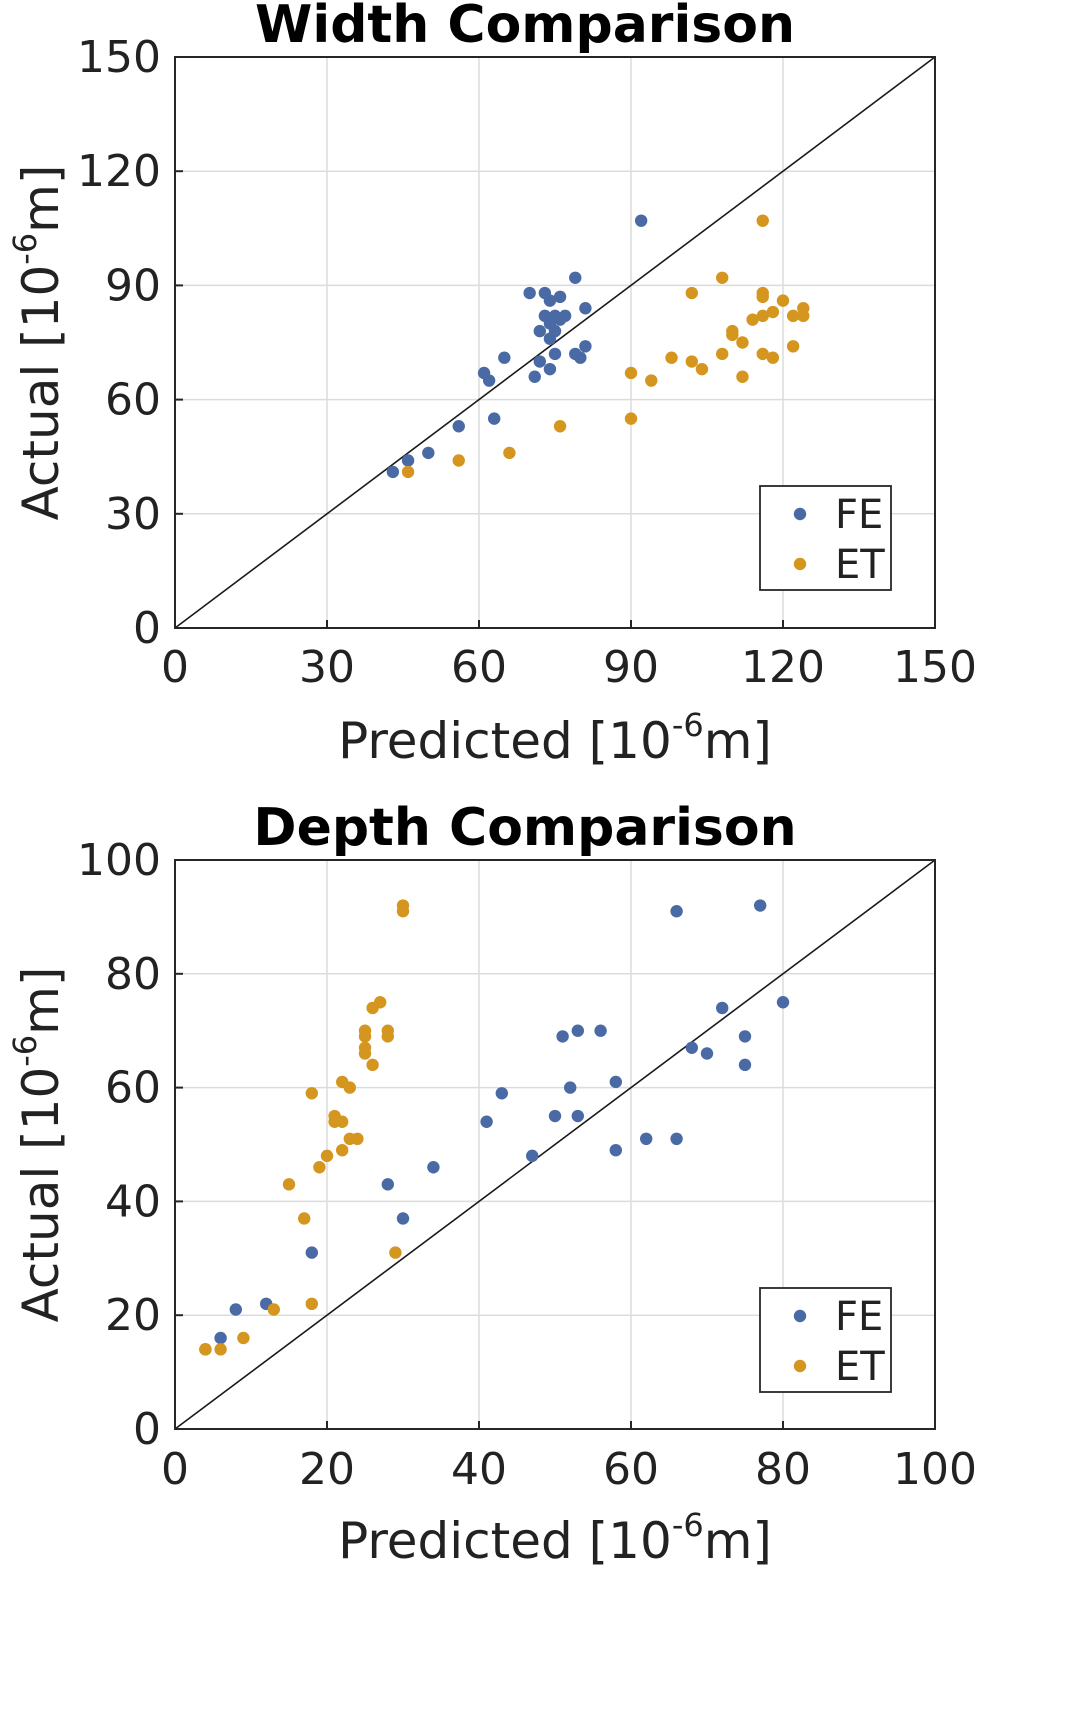 The width and height of the screenshot is (1080, 1729). Describe the element at coordinates (525, 27) in the screenshot. I see `chart-title: Width Comparison` at that location.